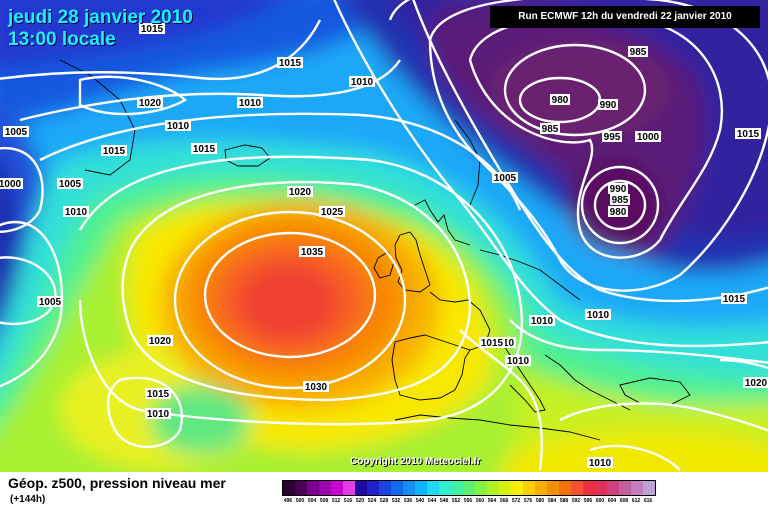 The width and height of the screenshot is (768, 512). I want to click on scale-label: 576, so click(528, 501).